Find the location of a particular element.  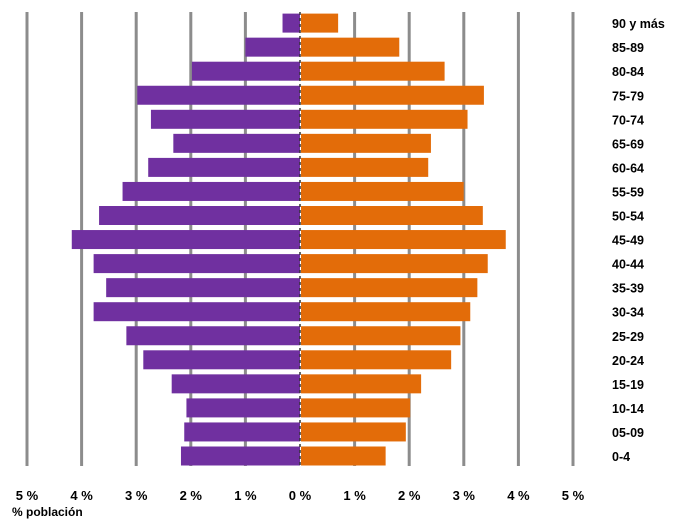

age-label: 25-29 is located at coordinates (628, 337).